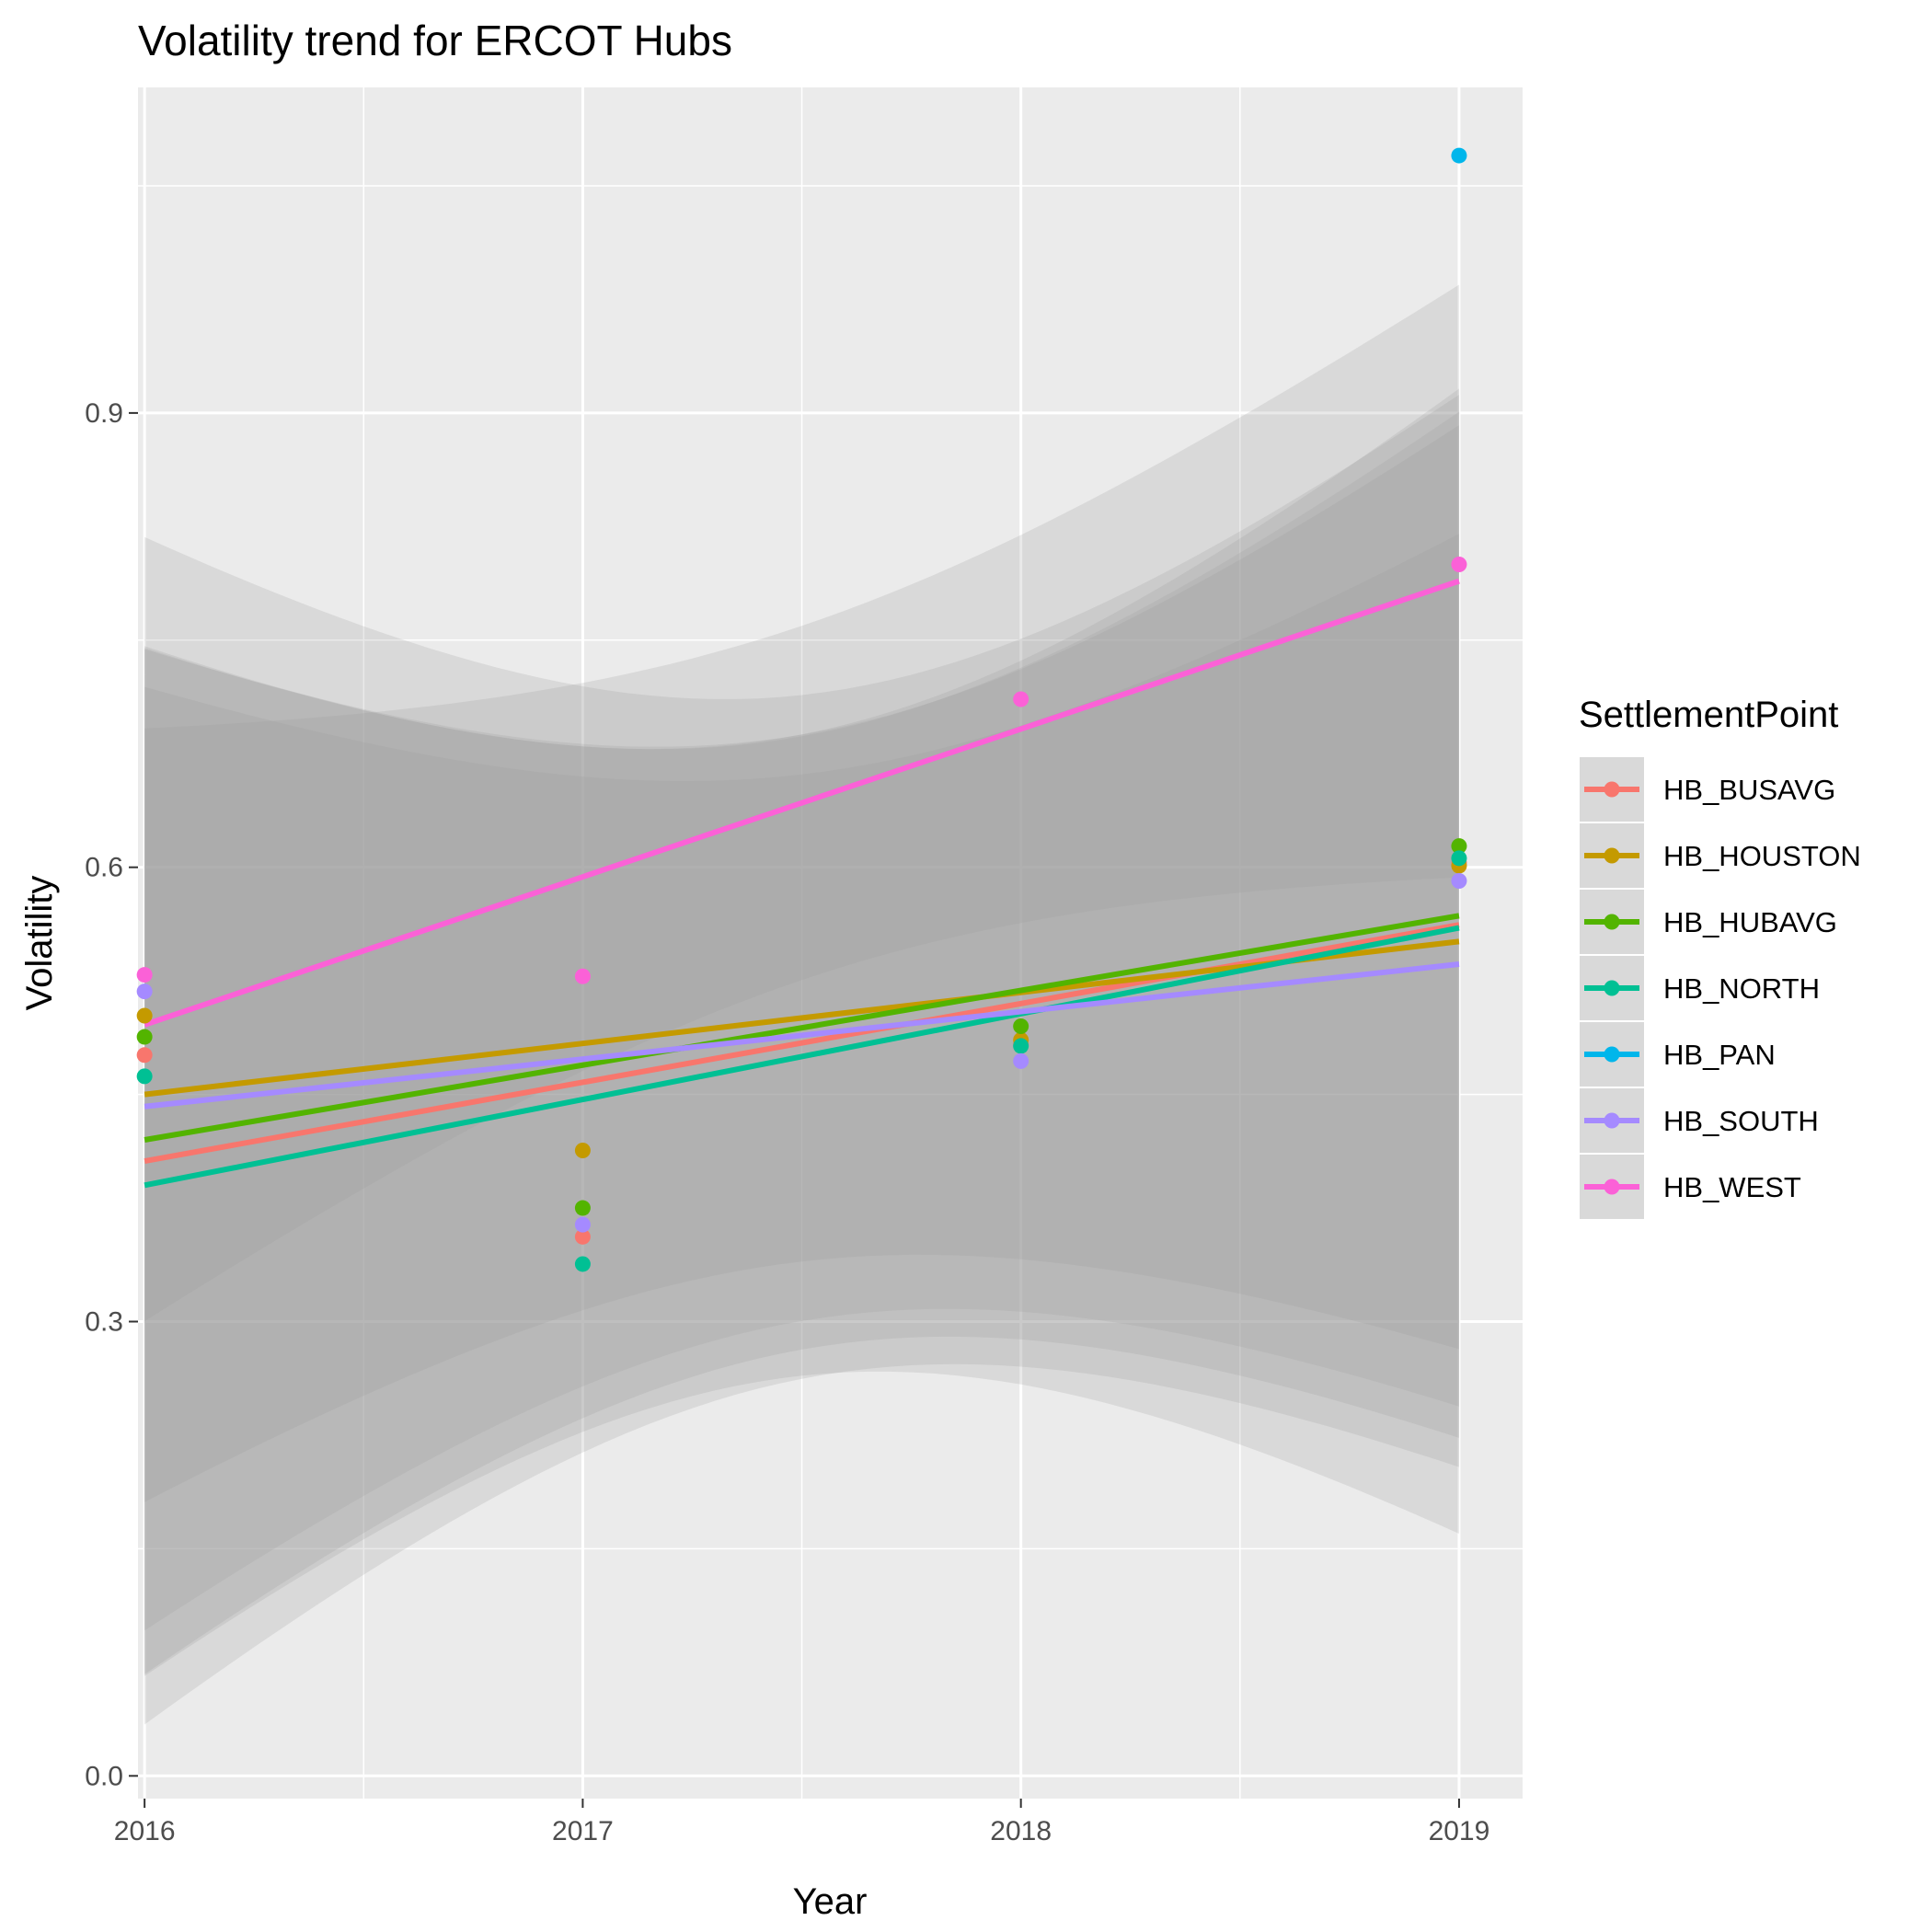 The height and width of the screenshot is (1932, 1932). Describe the element at coordinates (1708, 715) in the screenshot. I see `legend-title: SettlementPoint` at that location.